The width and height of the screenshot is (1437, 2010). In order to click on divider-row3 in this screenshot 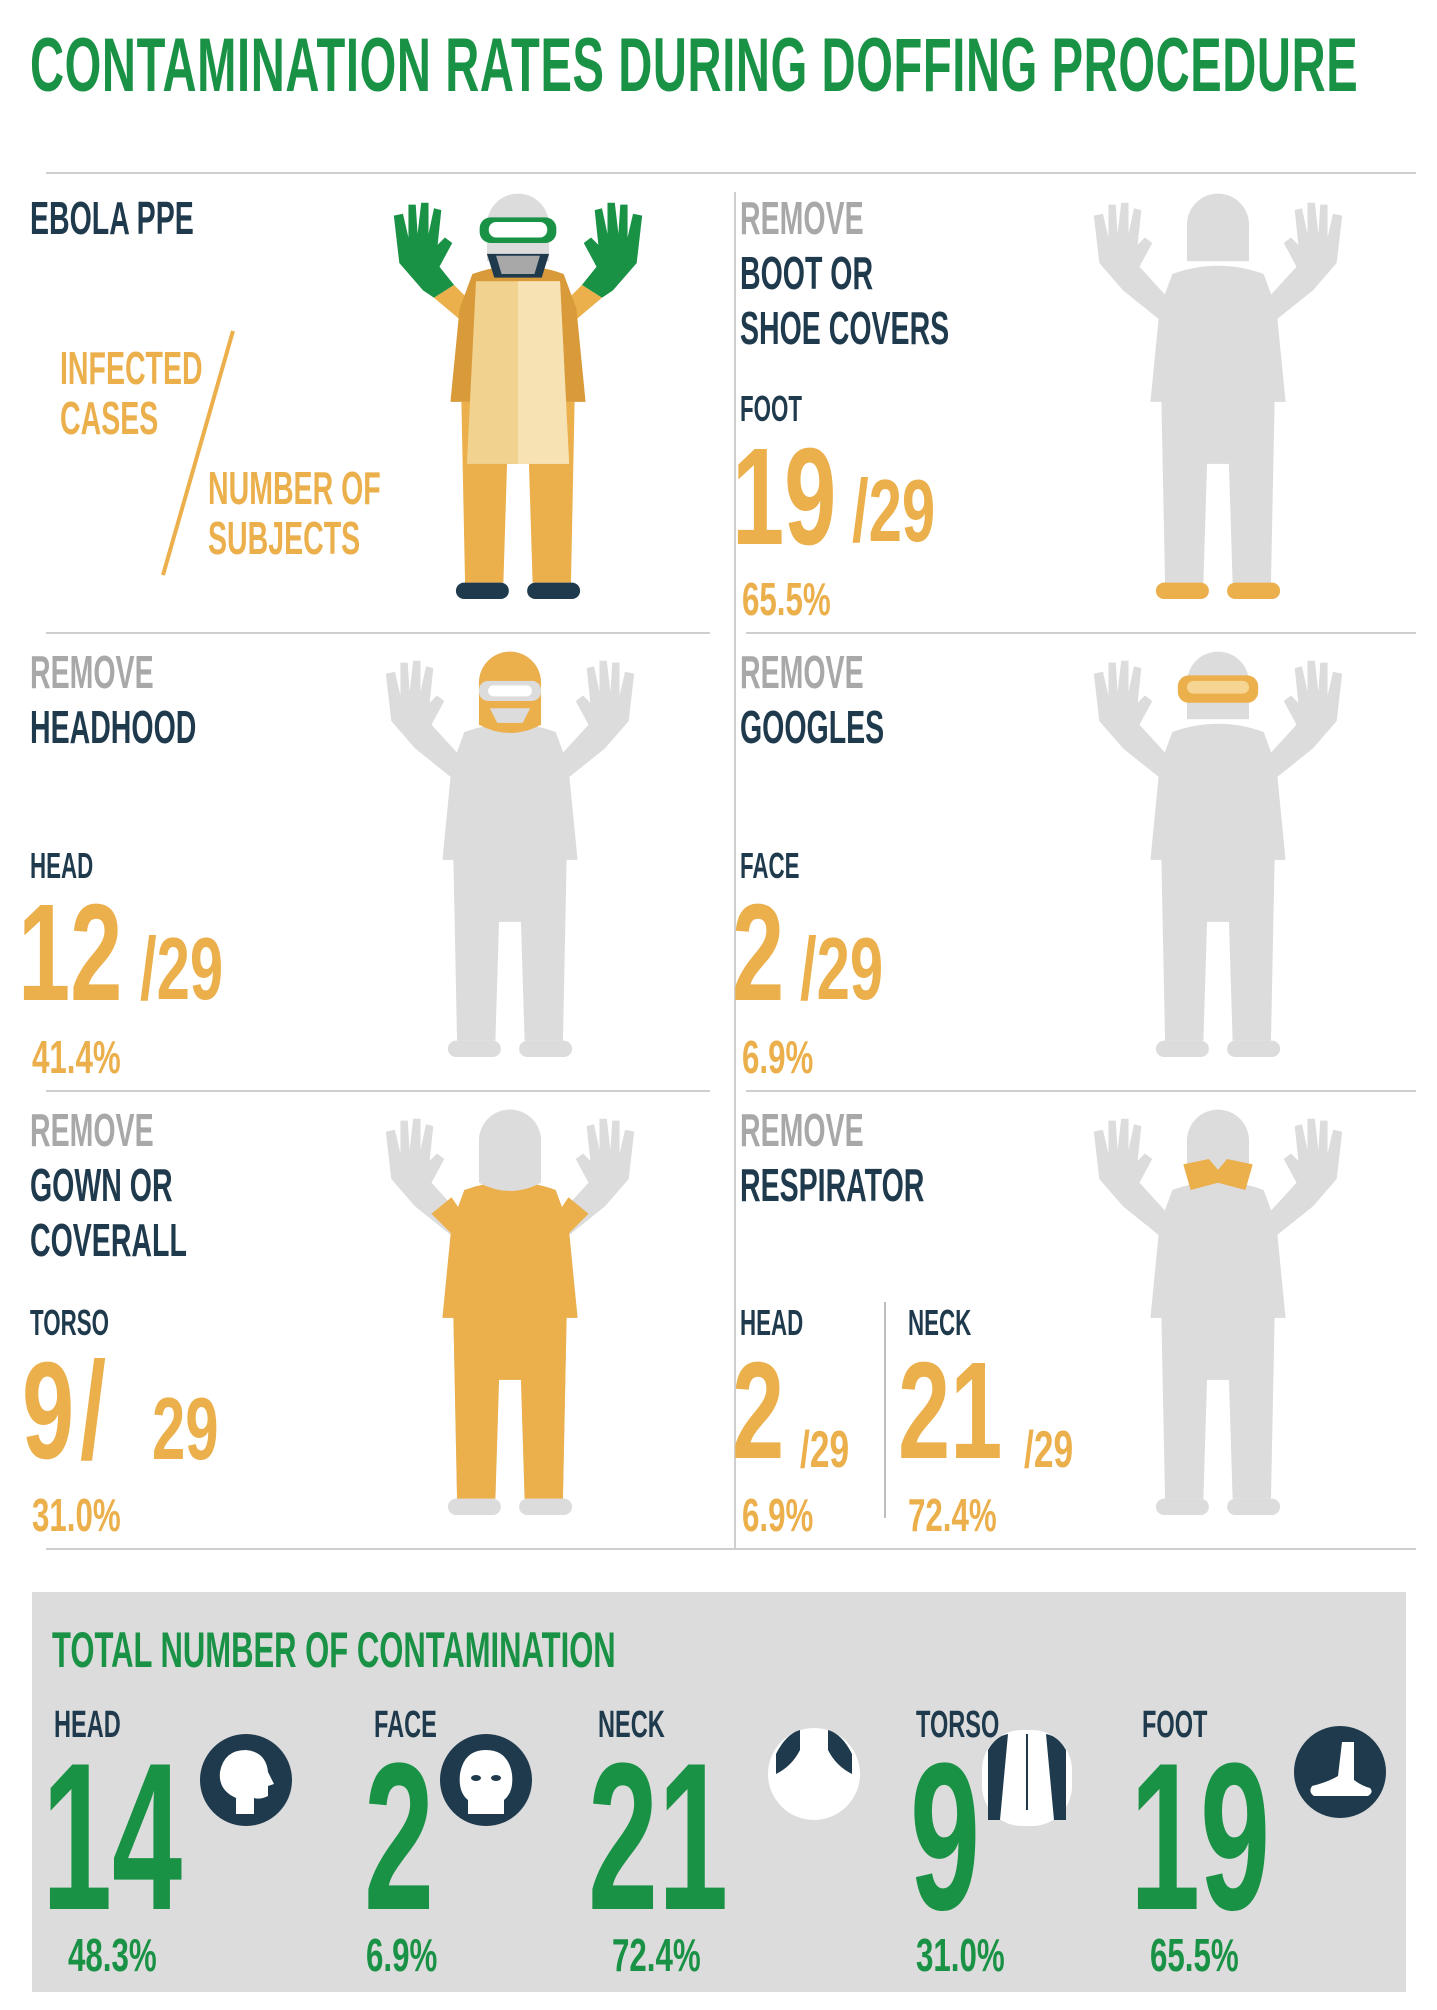, I will do `click(731, 1549)`.